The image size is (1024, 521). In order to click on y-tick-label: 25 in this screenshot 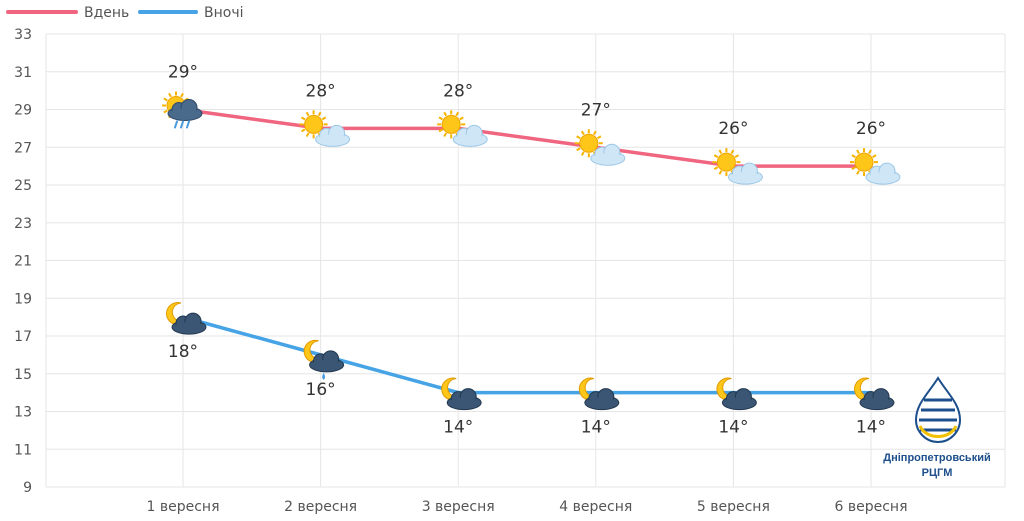, I will do `click(23, 186)`.